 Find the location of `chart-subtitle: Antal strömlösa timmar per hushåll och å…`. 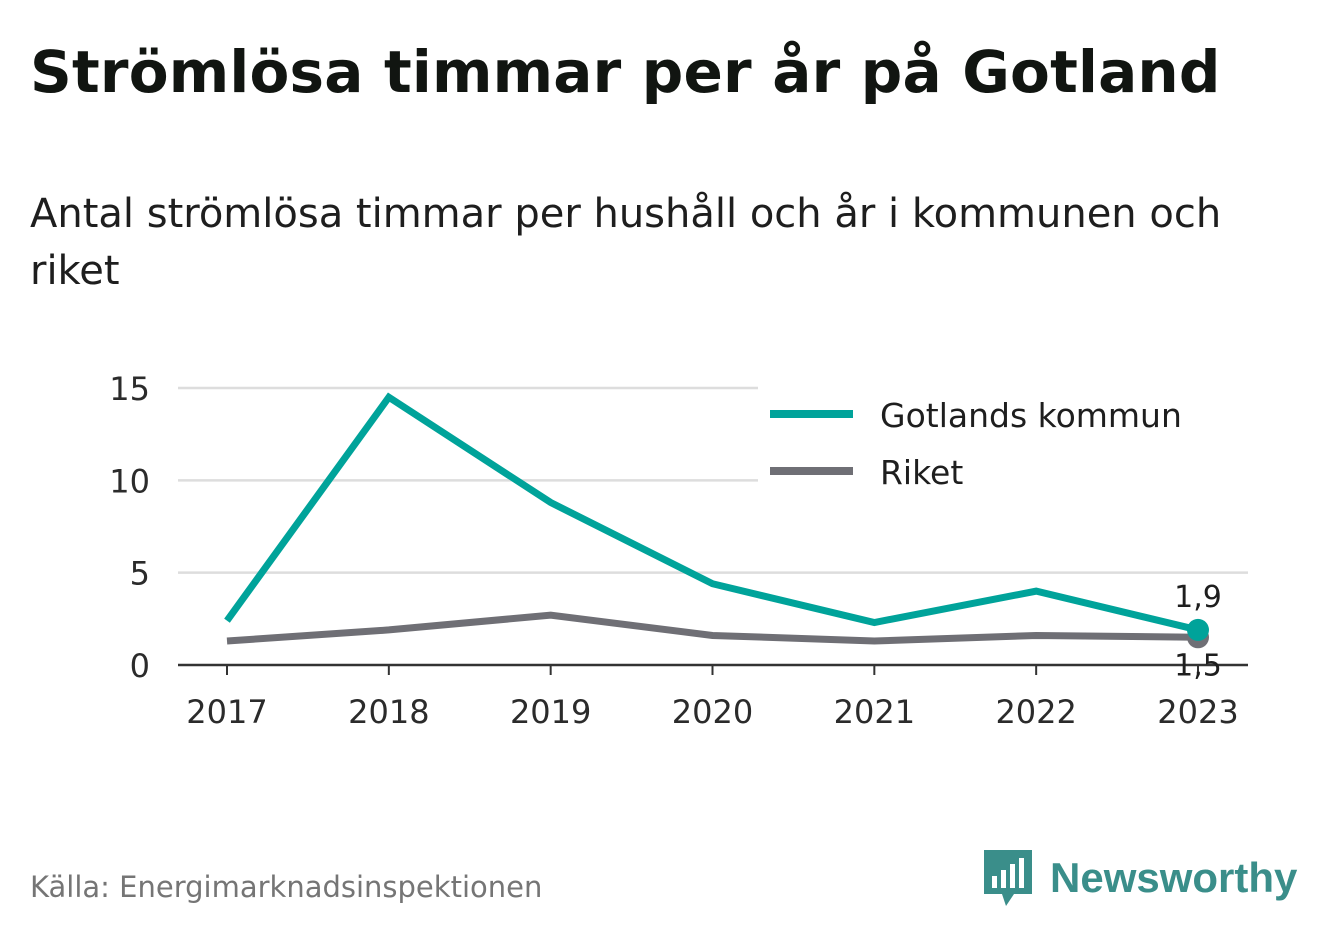

chart-subtitle: Antal strömlösa timmar per hushåll och å… is located at coordinates (626, 242).